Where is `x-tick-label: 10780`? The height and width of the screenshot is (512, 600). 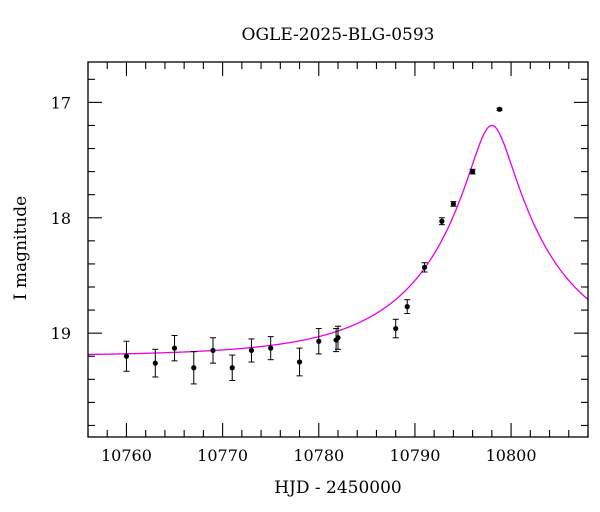
x-tick-label: 10780 is located at coordinates (318, 455).